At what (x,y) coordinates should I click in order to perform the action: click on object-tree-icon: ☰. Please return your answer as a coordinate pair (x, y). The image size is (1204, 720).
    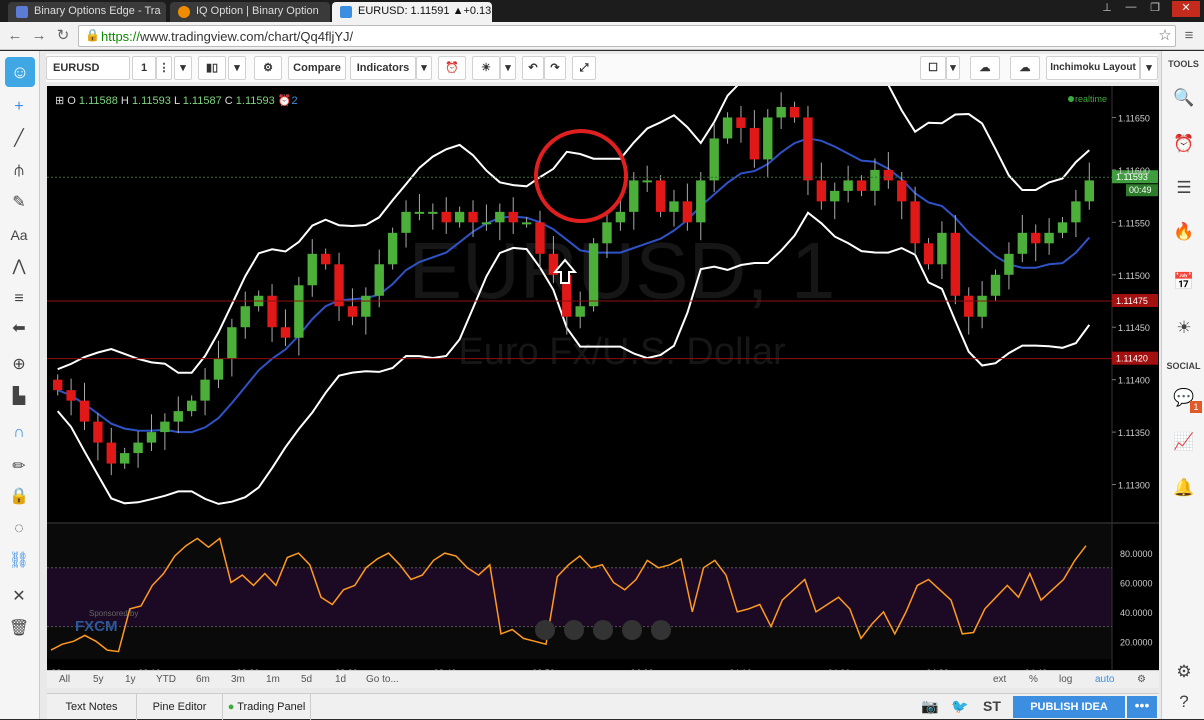
    Looking at the image, I should click on (1184, 187).